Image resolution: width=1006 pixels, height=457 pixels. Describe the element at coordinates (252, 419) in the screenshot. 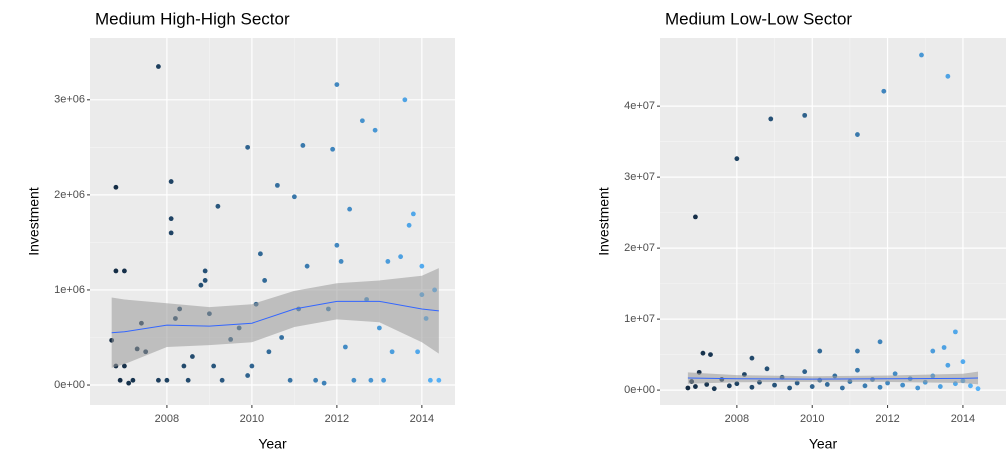

I see `x-tick-label: 2010` at that location.